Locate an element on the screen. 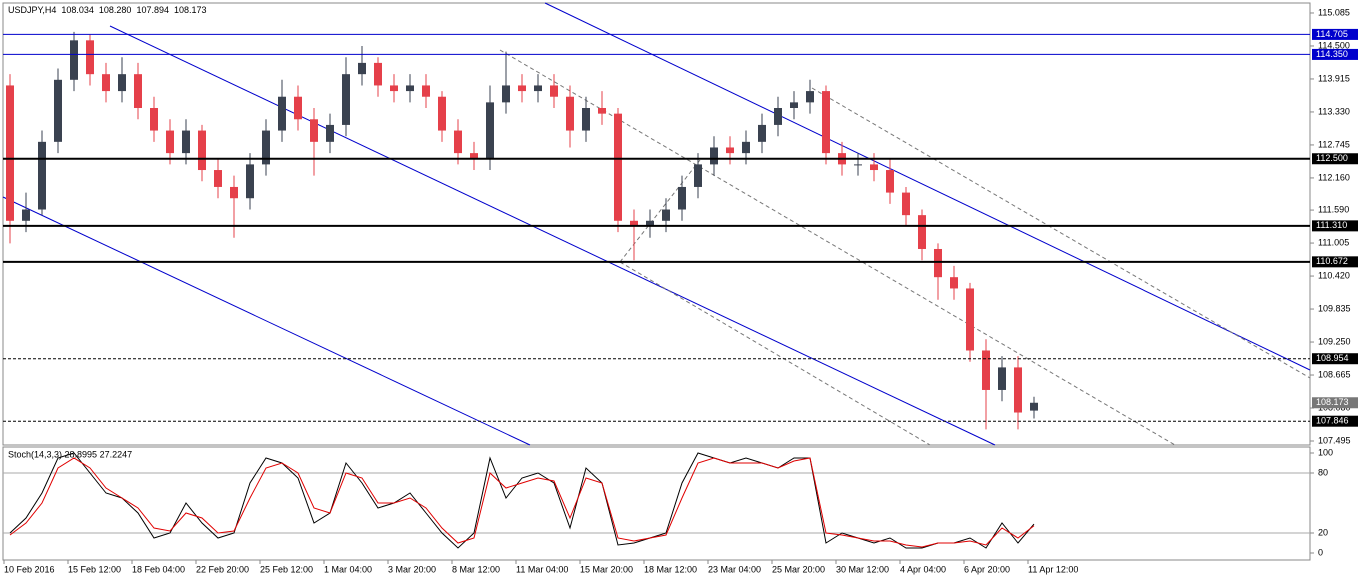  price-label-box is located at coordinates (1335, 403).